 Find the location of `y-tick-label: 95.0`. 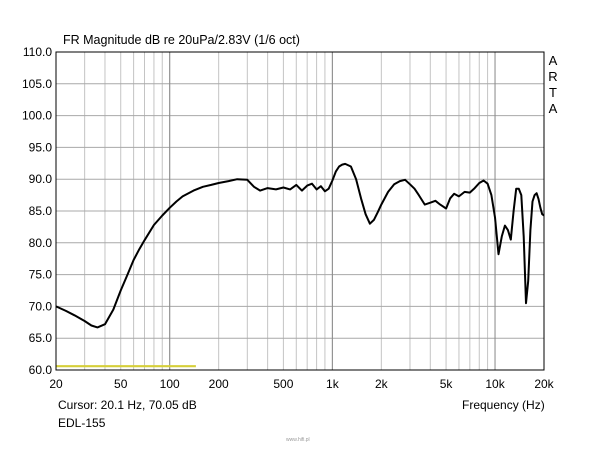

y-tick-label: 95.0 is located at coordinates (41, 147).